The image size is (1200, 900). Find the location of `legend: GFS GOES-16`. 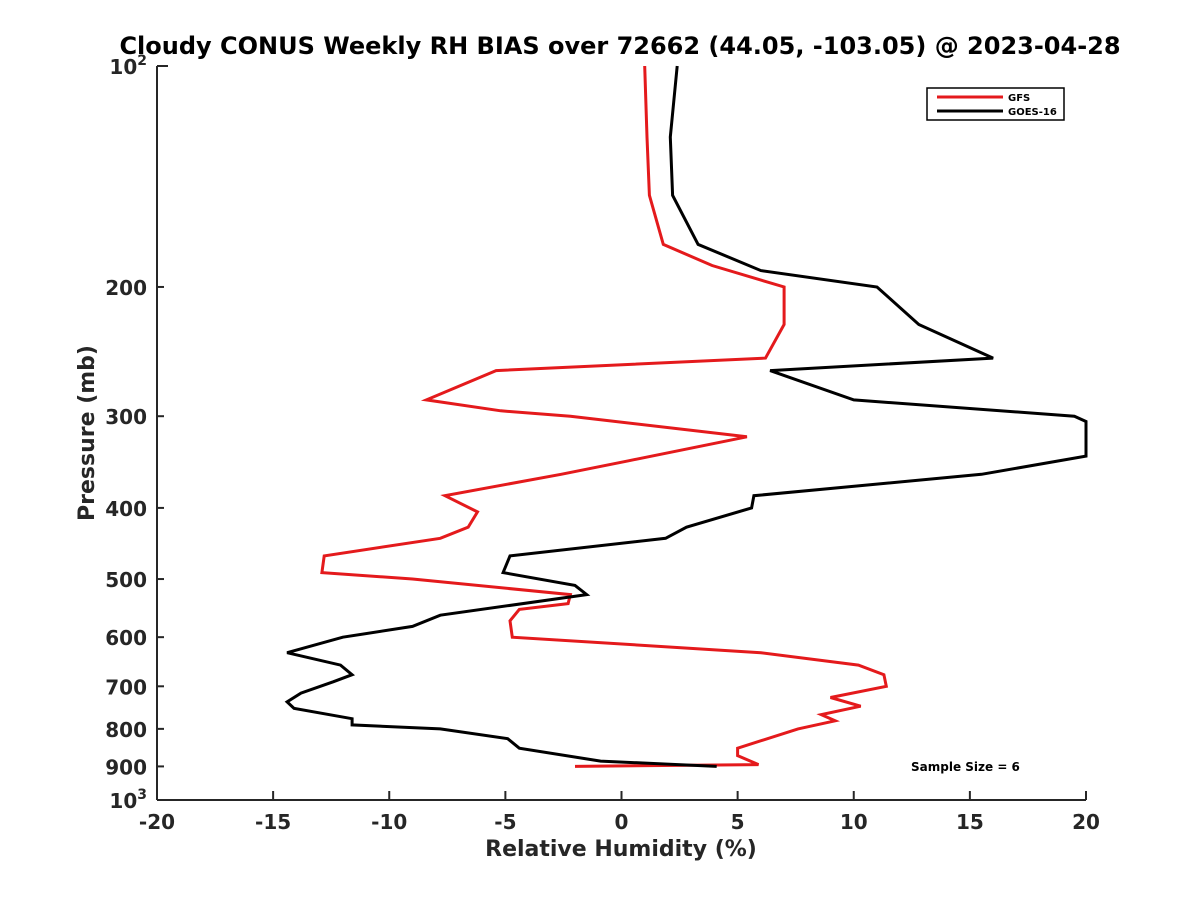

legend: GFS GOES-16 is located at coordinates (995, 104).